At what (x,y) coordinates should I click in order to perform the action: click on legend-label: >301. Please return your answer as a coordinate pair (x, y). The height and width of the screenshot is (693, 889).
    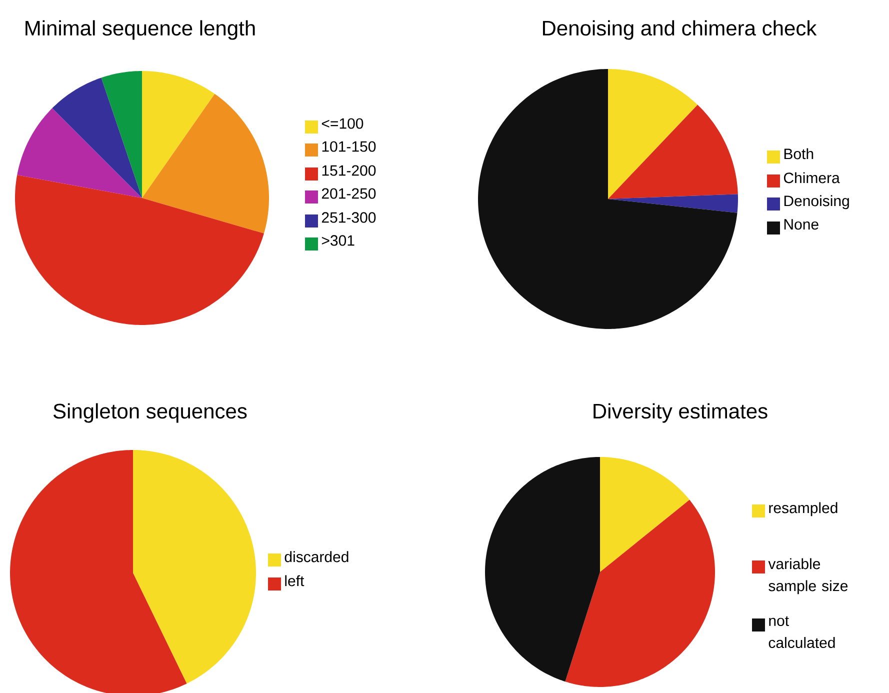
    Looking at the image, I should click on (338, 240).